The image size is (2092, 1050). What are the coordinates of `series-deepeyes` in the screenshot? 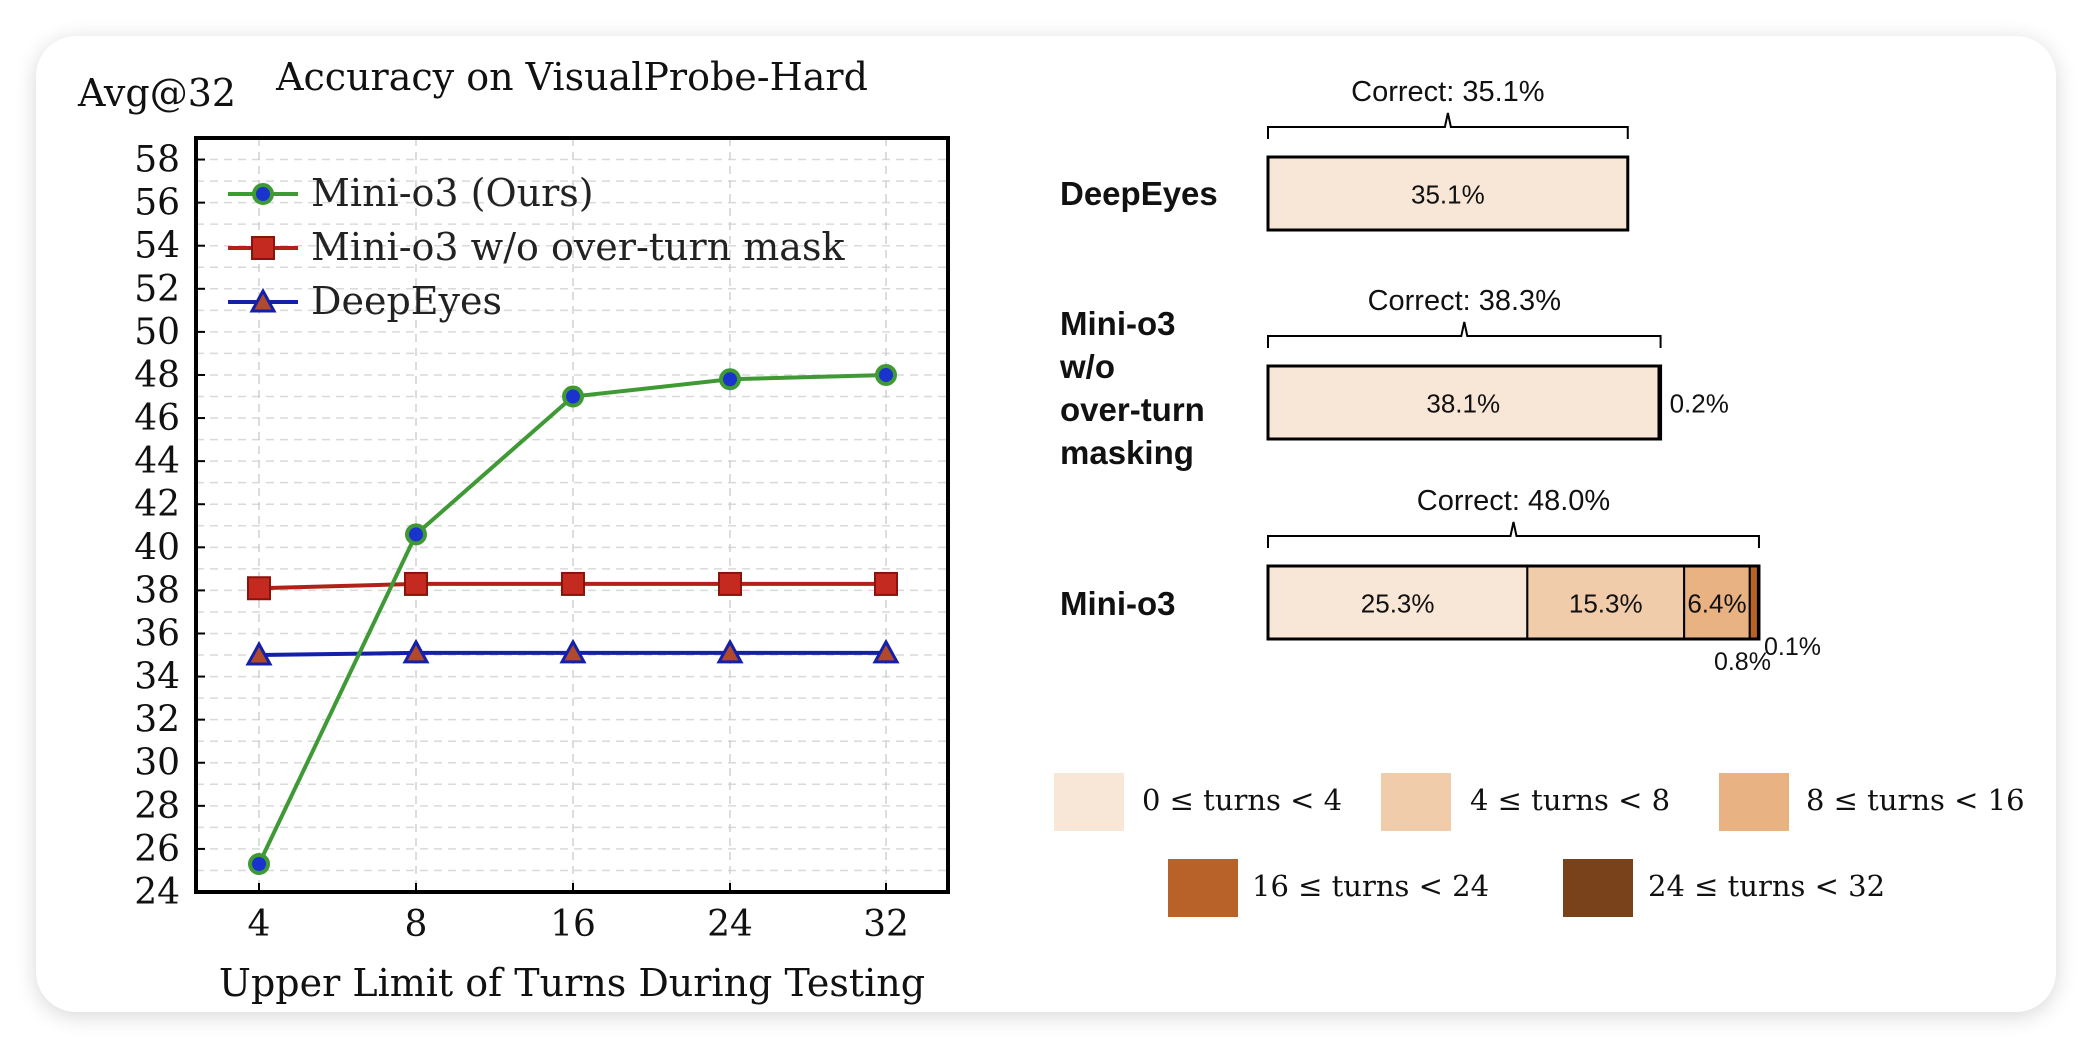 It's located at (572, 652).